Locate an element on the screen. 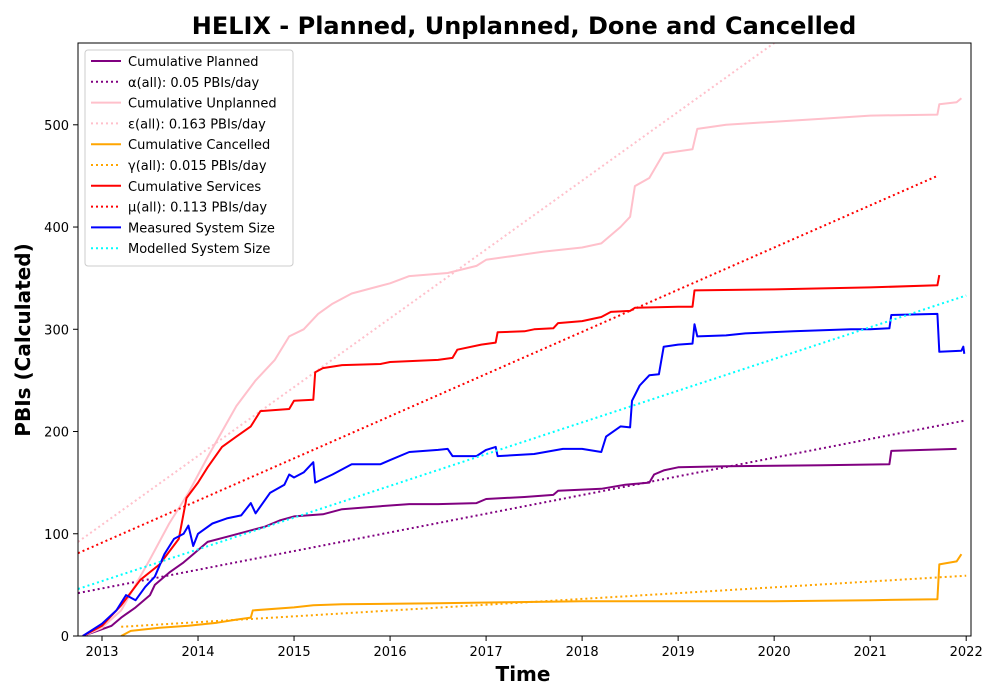 The height and width of the screenshot is (700, 1000). series-line-6-all-0-015-pbis-day is located at coordinates (544, 601).